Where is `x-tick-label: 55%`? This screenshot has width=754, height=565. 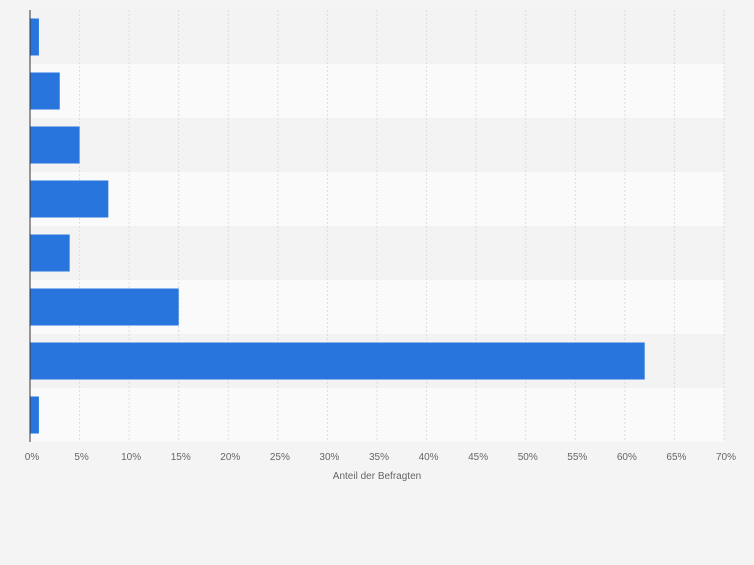 x-tick-label: 55% is located at coordinates (577, 457).